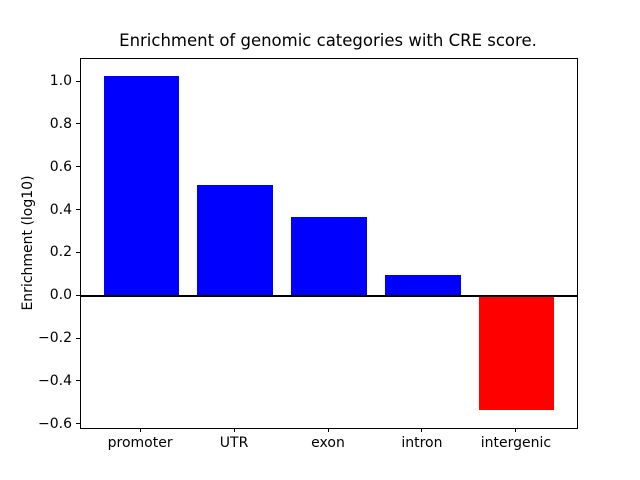 This screenshot has width=640, height=480. What do you see at coordinates (141, 186) in the screenshot?
I see `bar-promoter` at bounding box center [141, 186].